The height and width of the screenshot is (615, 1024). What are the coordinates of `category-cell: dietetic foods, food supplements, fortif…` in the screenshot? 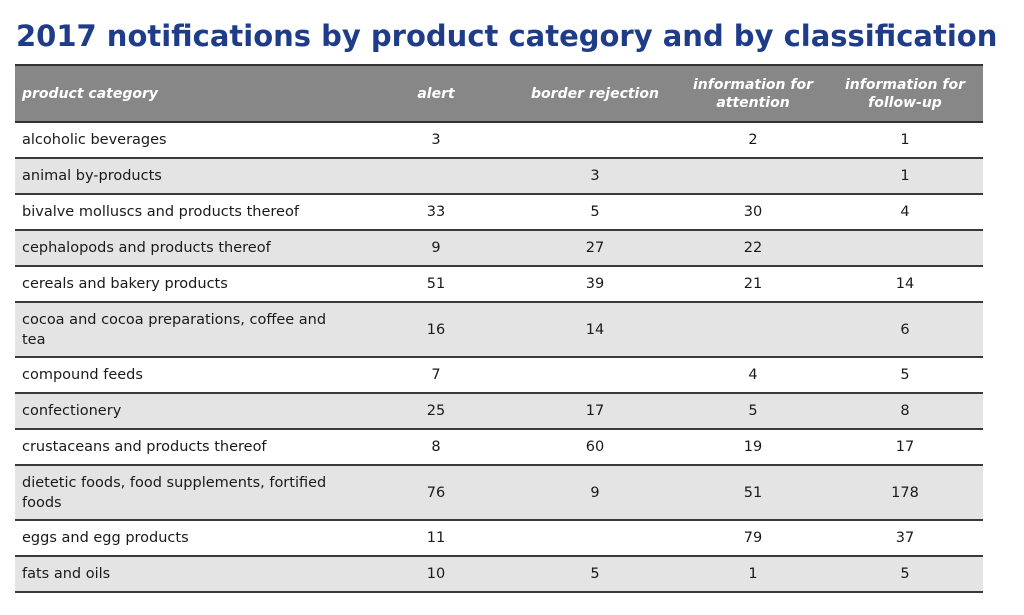 It's located at (174, 492).